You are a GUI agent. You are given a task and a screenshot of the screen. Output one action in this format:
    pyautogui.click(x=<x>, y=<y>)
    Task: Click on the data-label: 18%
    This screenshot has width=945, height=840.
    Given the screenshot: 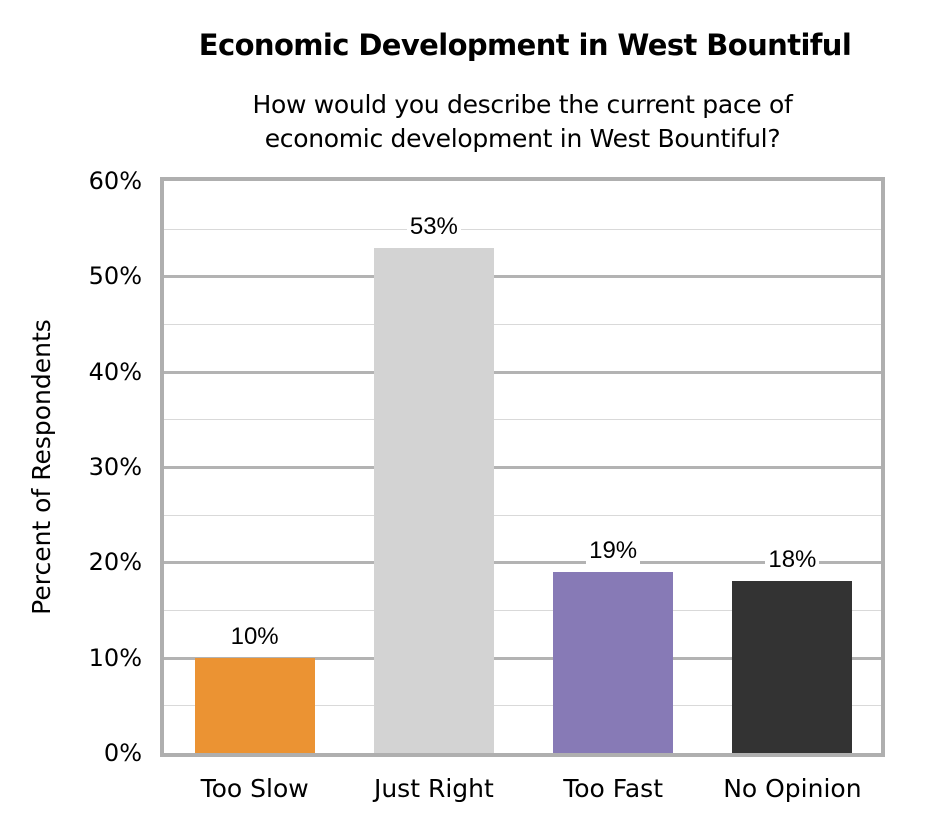 What is the action you would take?
    pyautogui.click(x=792, y=560)
    